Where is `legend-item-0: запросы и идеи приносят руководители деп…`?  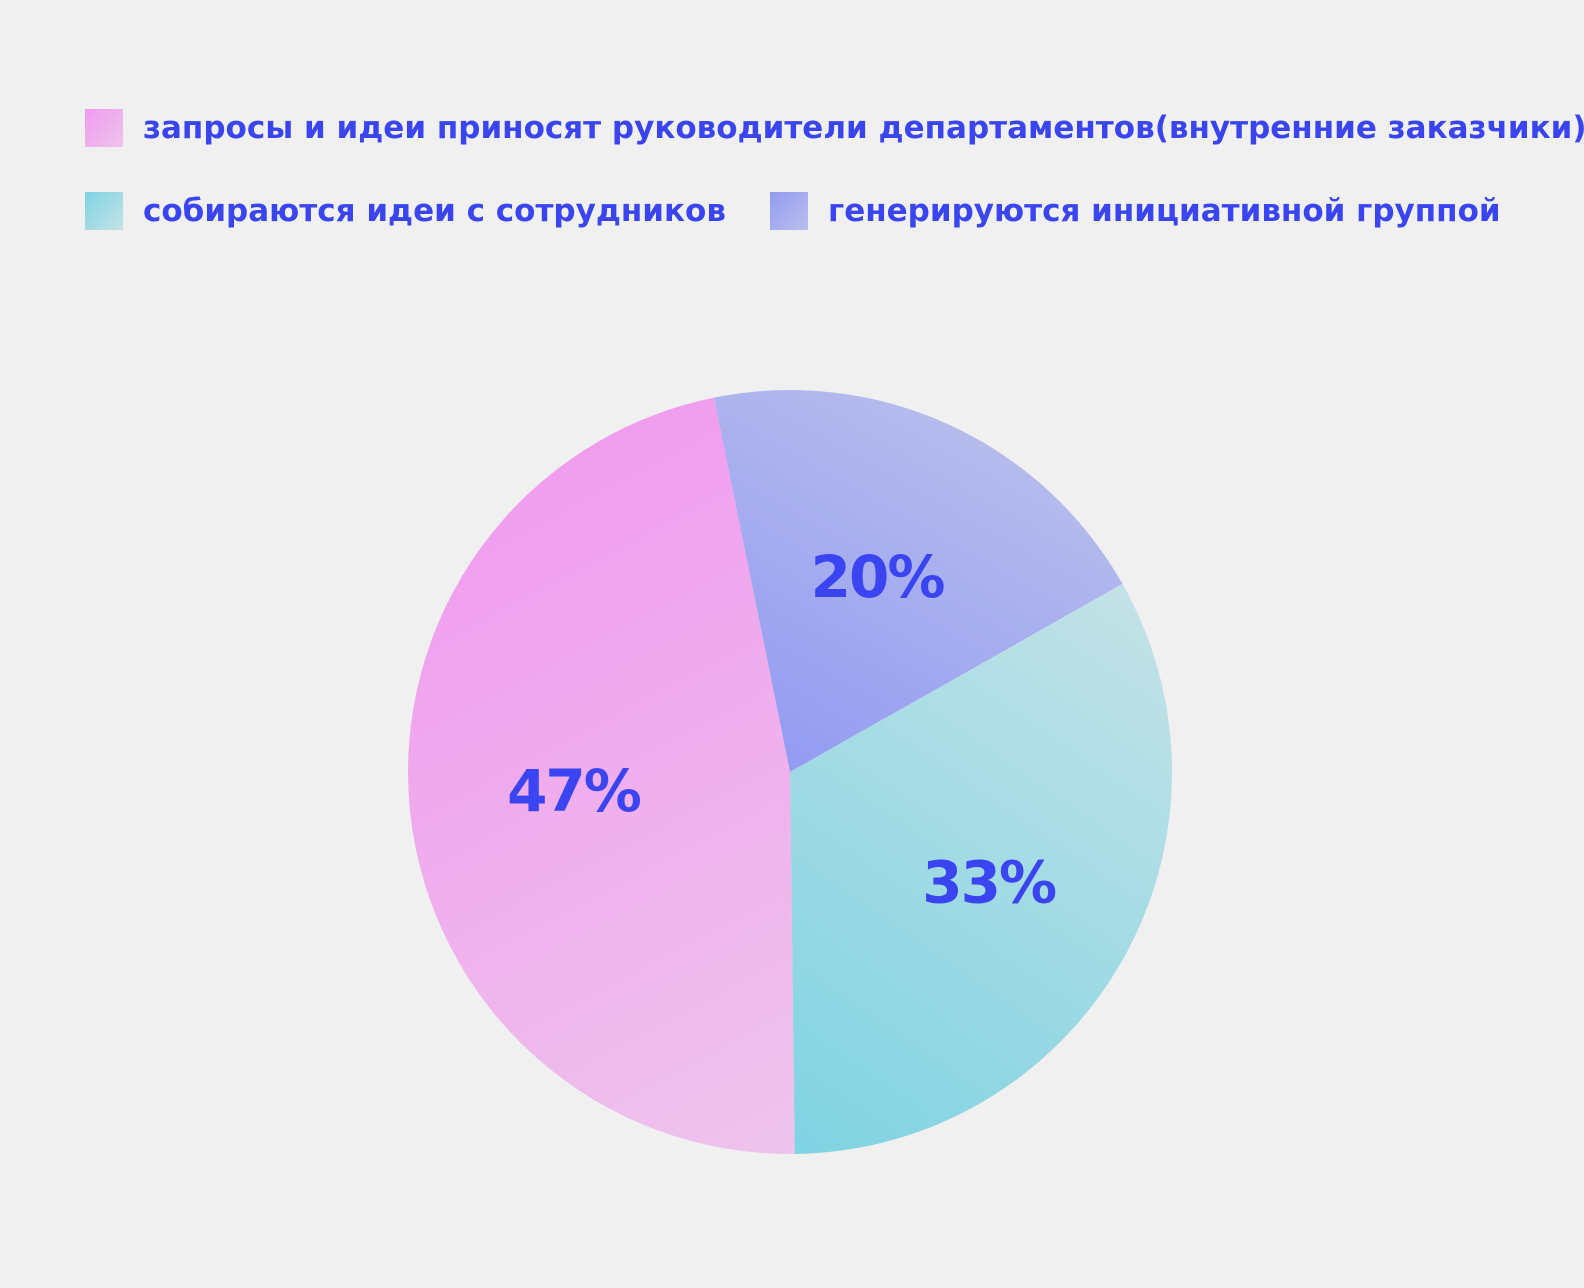
legend-item-0: запросы и идеи приносят руководители деп… is located at coordinates (834, 128).